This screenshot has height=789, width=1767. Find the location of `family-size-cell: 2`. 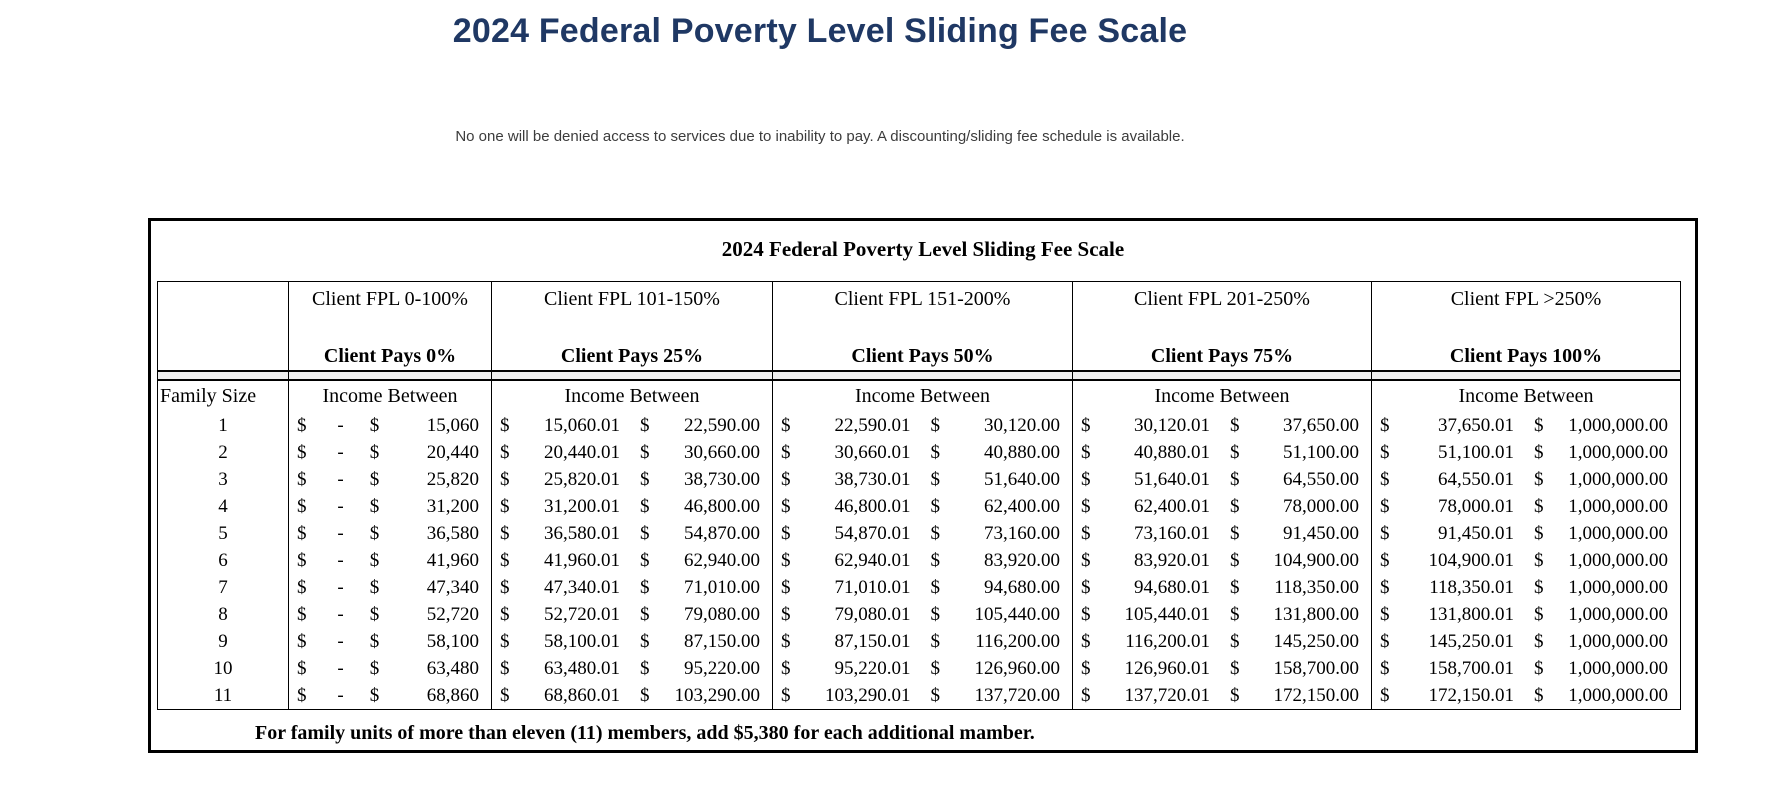

family-size-cell: 2 is located at coordinates (223, 452).